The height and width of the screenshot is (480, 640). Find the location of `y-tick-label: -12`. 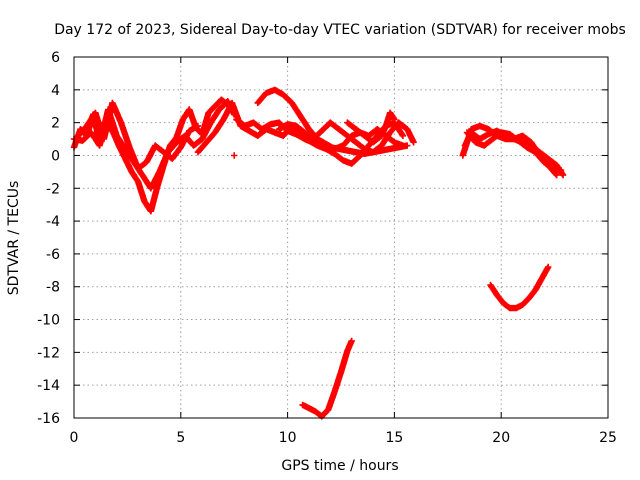

y-tick-label: -12 is located at coordinates (48, 353).